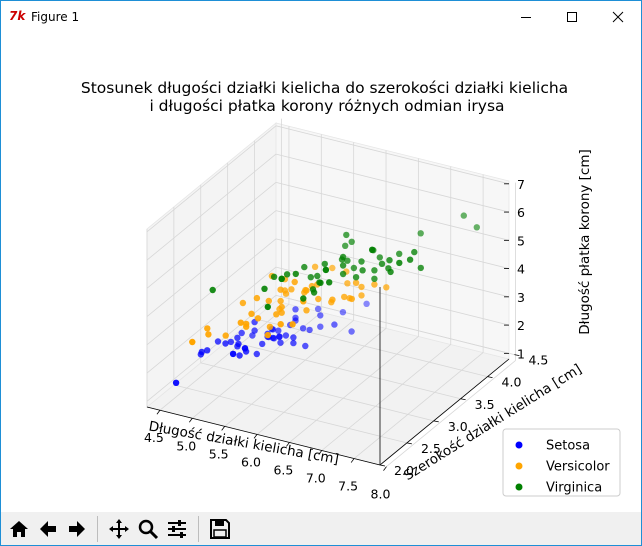 The height and width of the screenshot is (546, 642). Describe the element at coordinates (521, 184) in the screenshot. I see `z-tick-label: 7` at that location.